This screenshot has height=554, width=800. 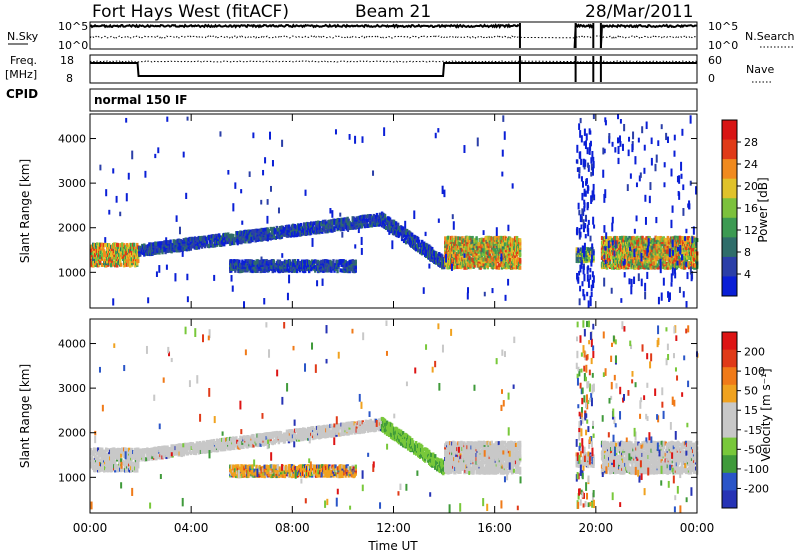 I want to click on y-tick-label: 3000, so click(x=72, y=183).